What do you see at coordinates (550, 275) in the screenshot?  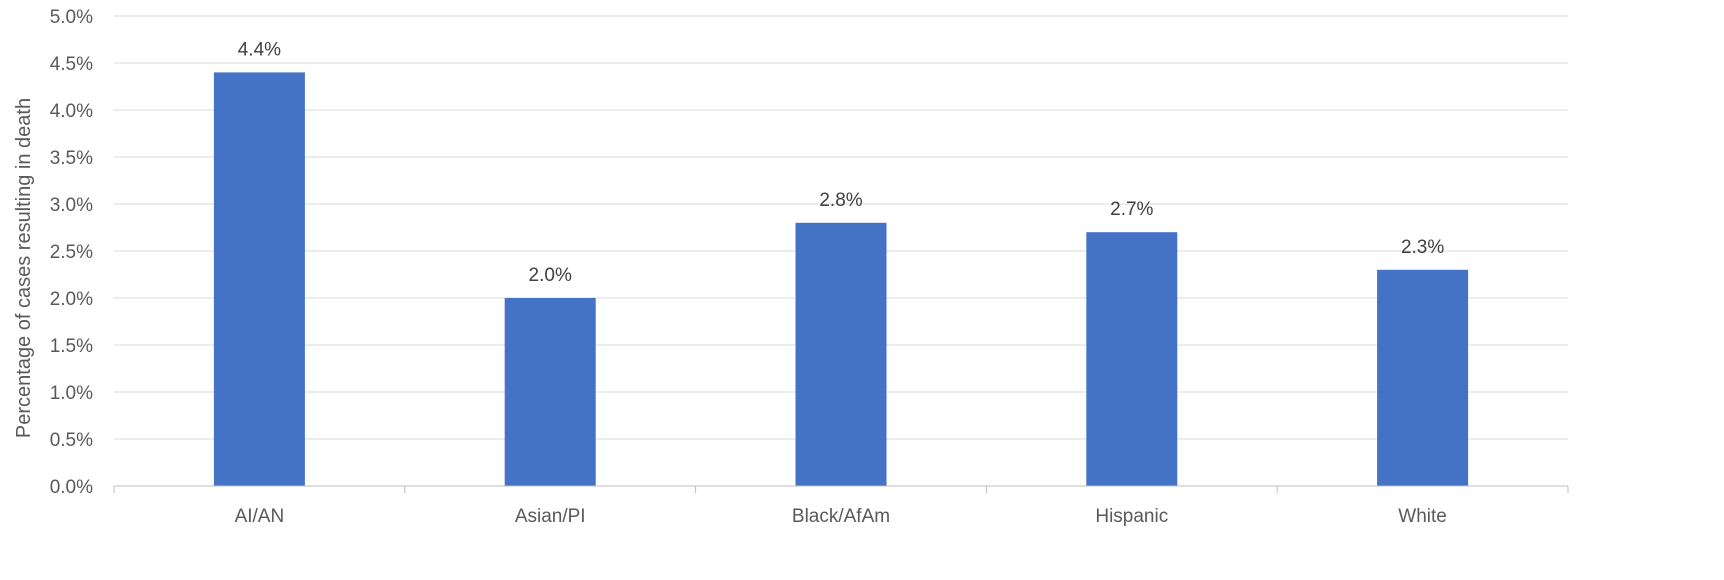 I see `data-label: 2.0%` at bounding box center [550, 275].